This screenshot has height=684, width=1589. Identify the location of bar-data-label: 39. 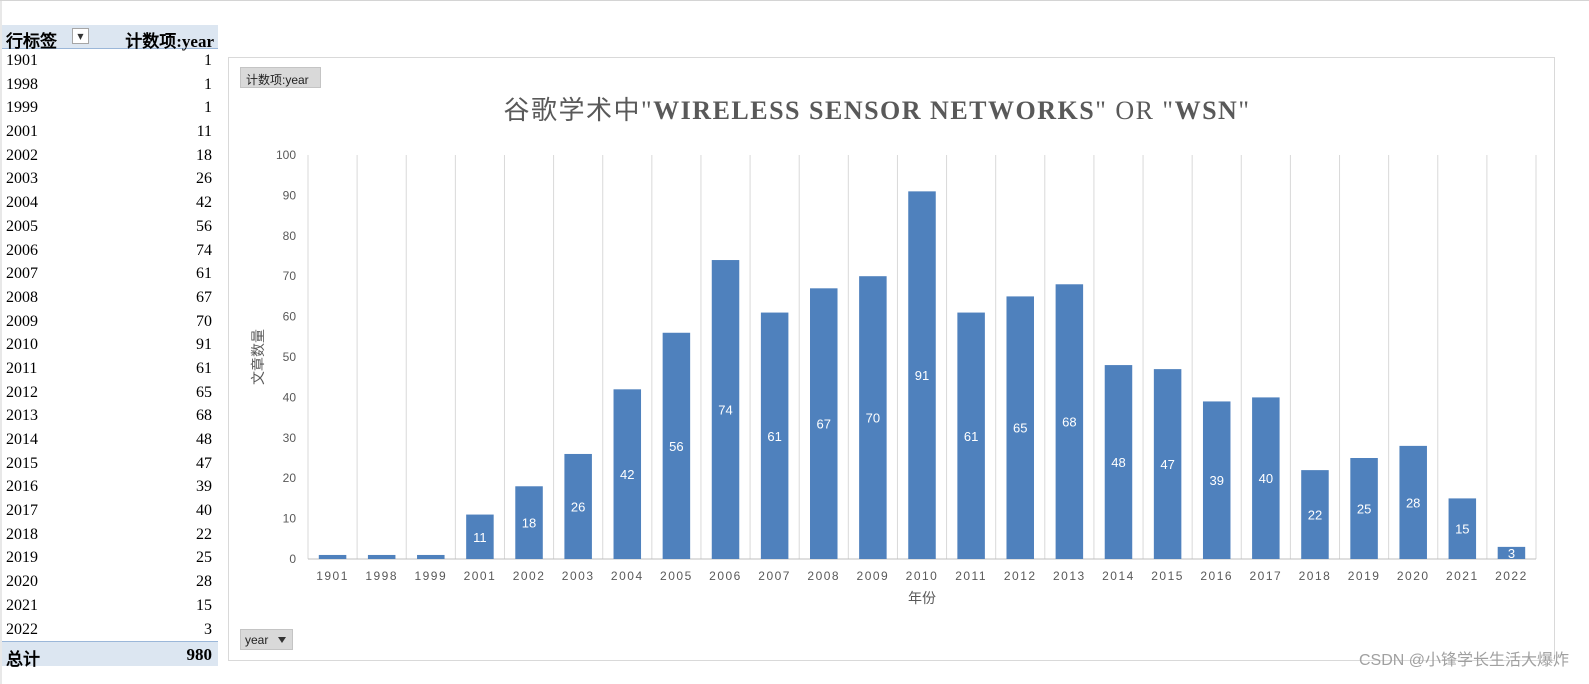
(1216, 480).